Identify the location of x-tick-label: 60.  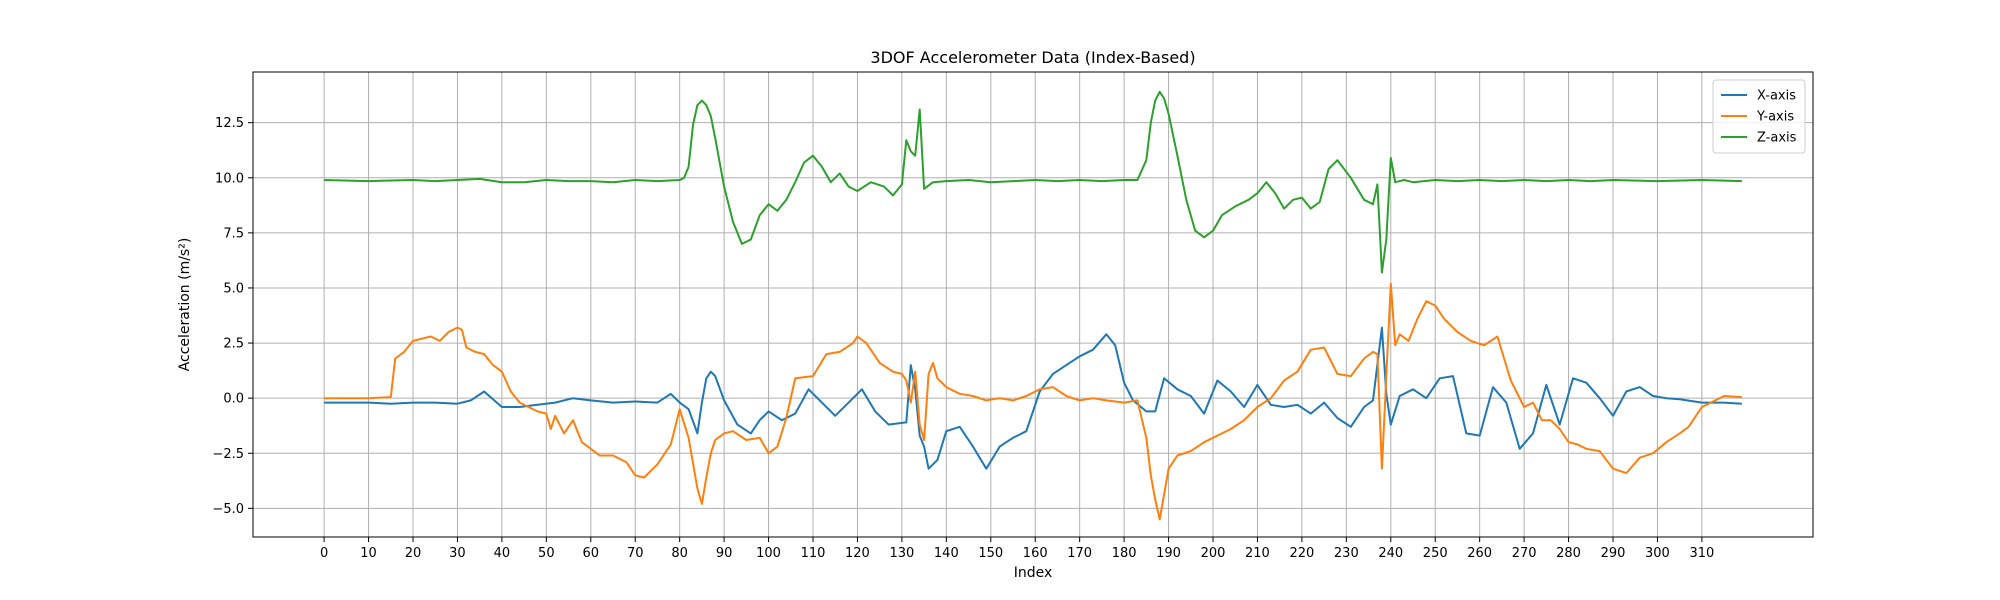
(591, 553).